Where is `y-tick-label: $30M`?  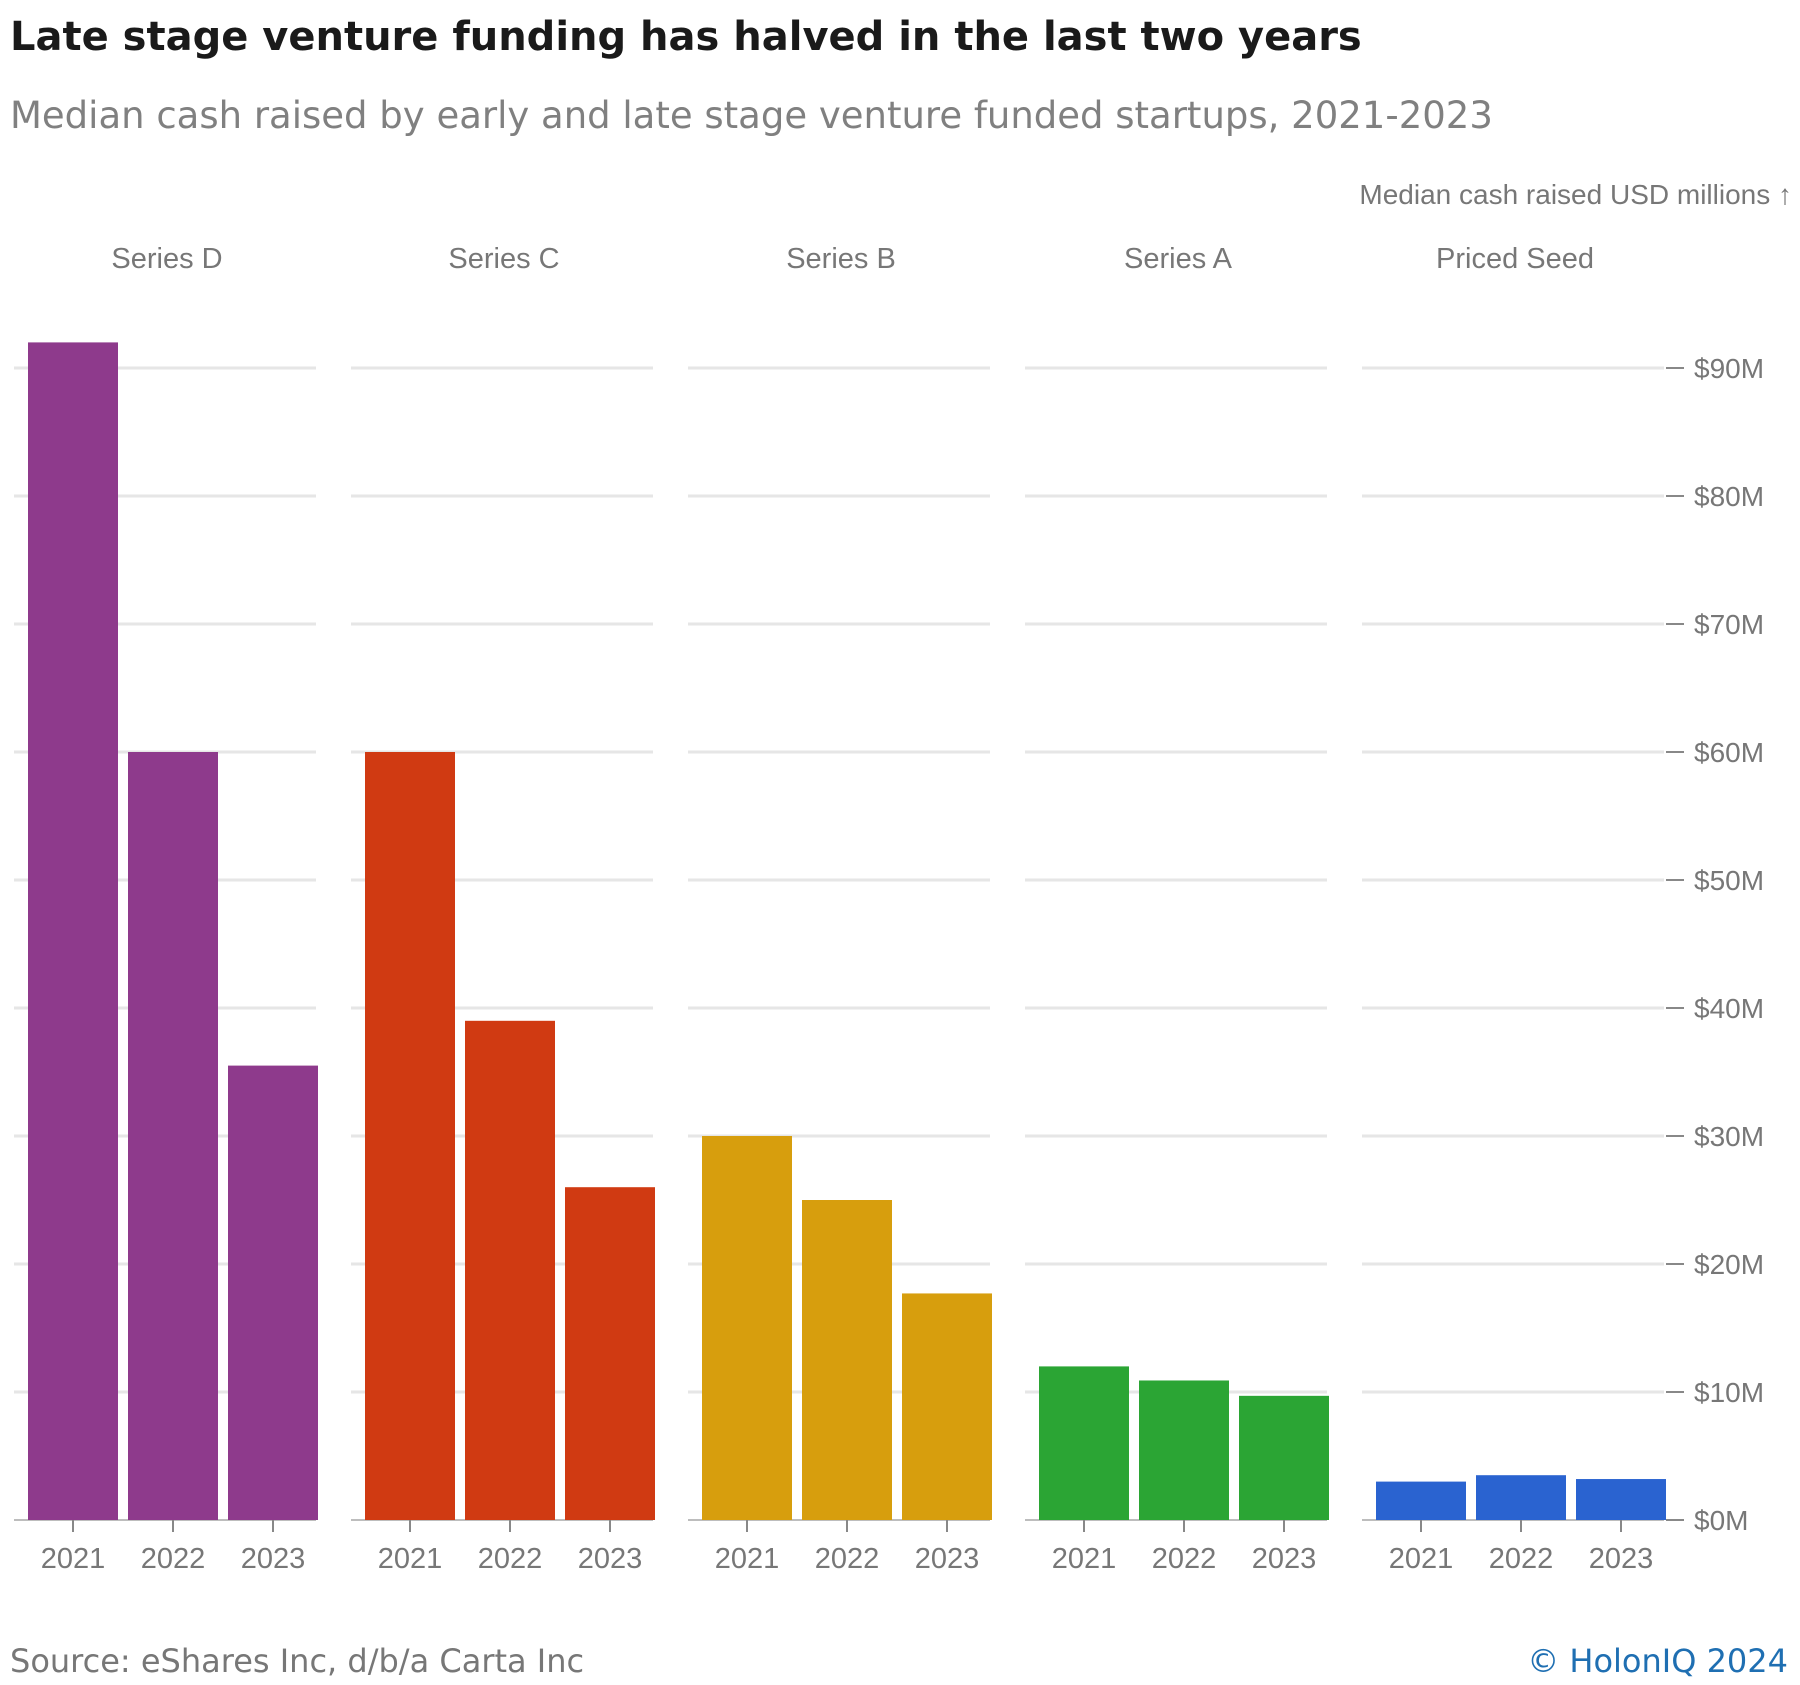 y-tick-label: $30M is located at coordinates (1729, 1136).